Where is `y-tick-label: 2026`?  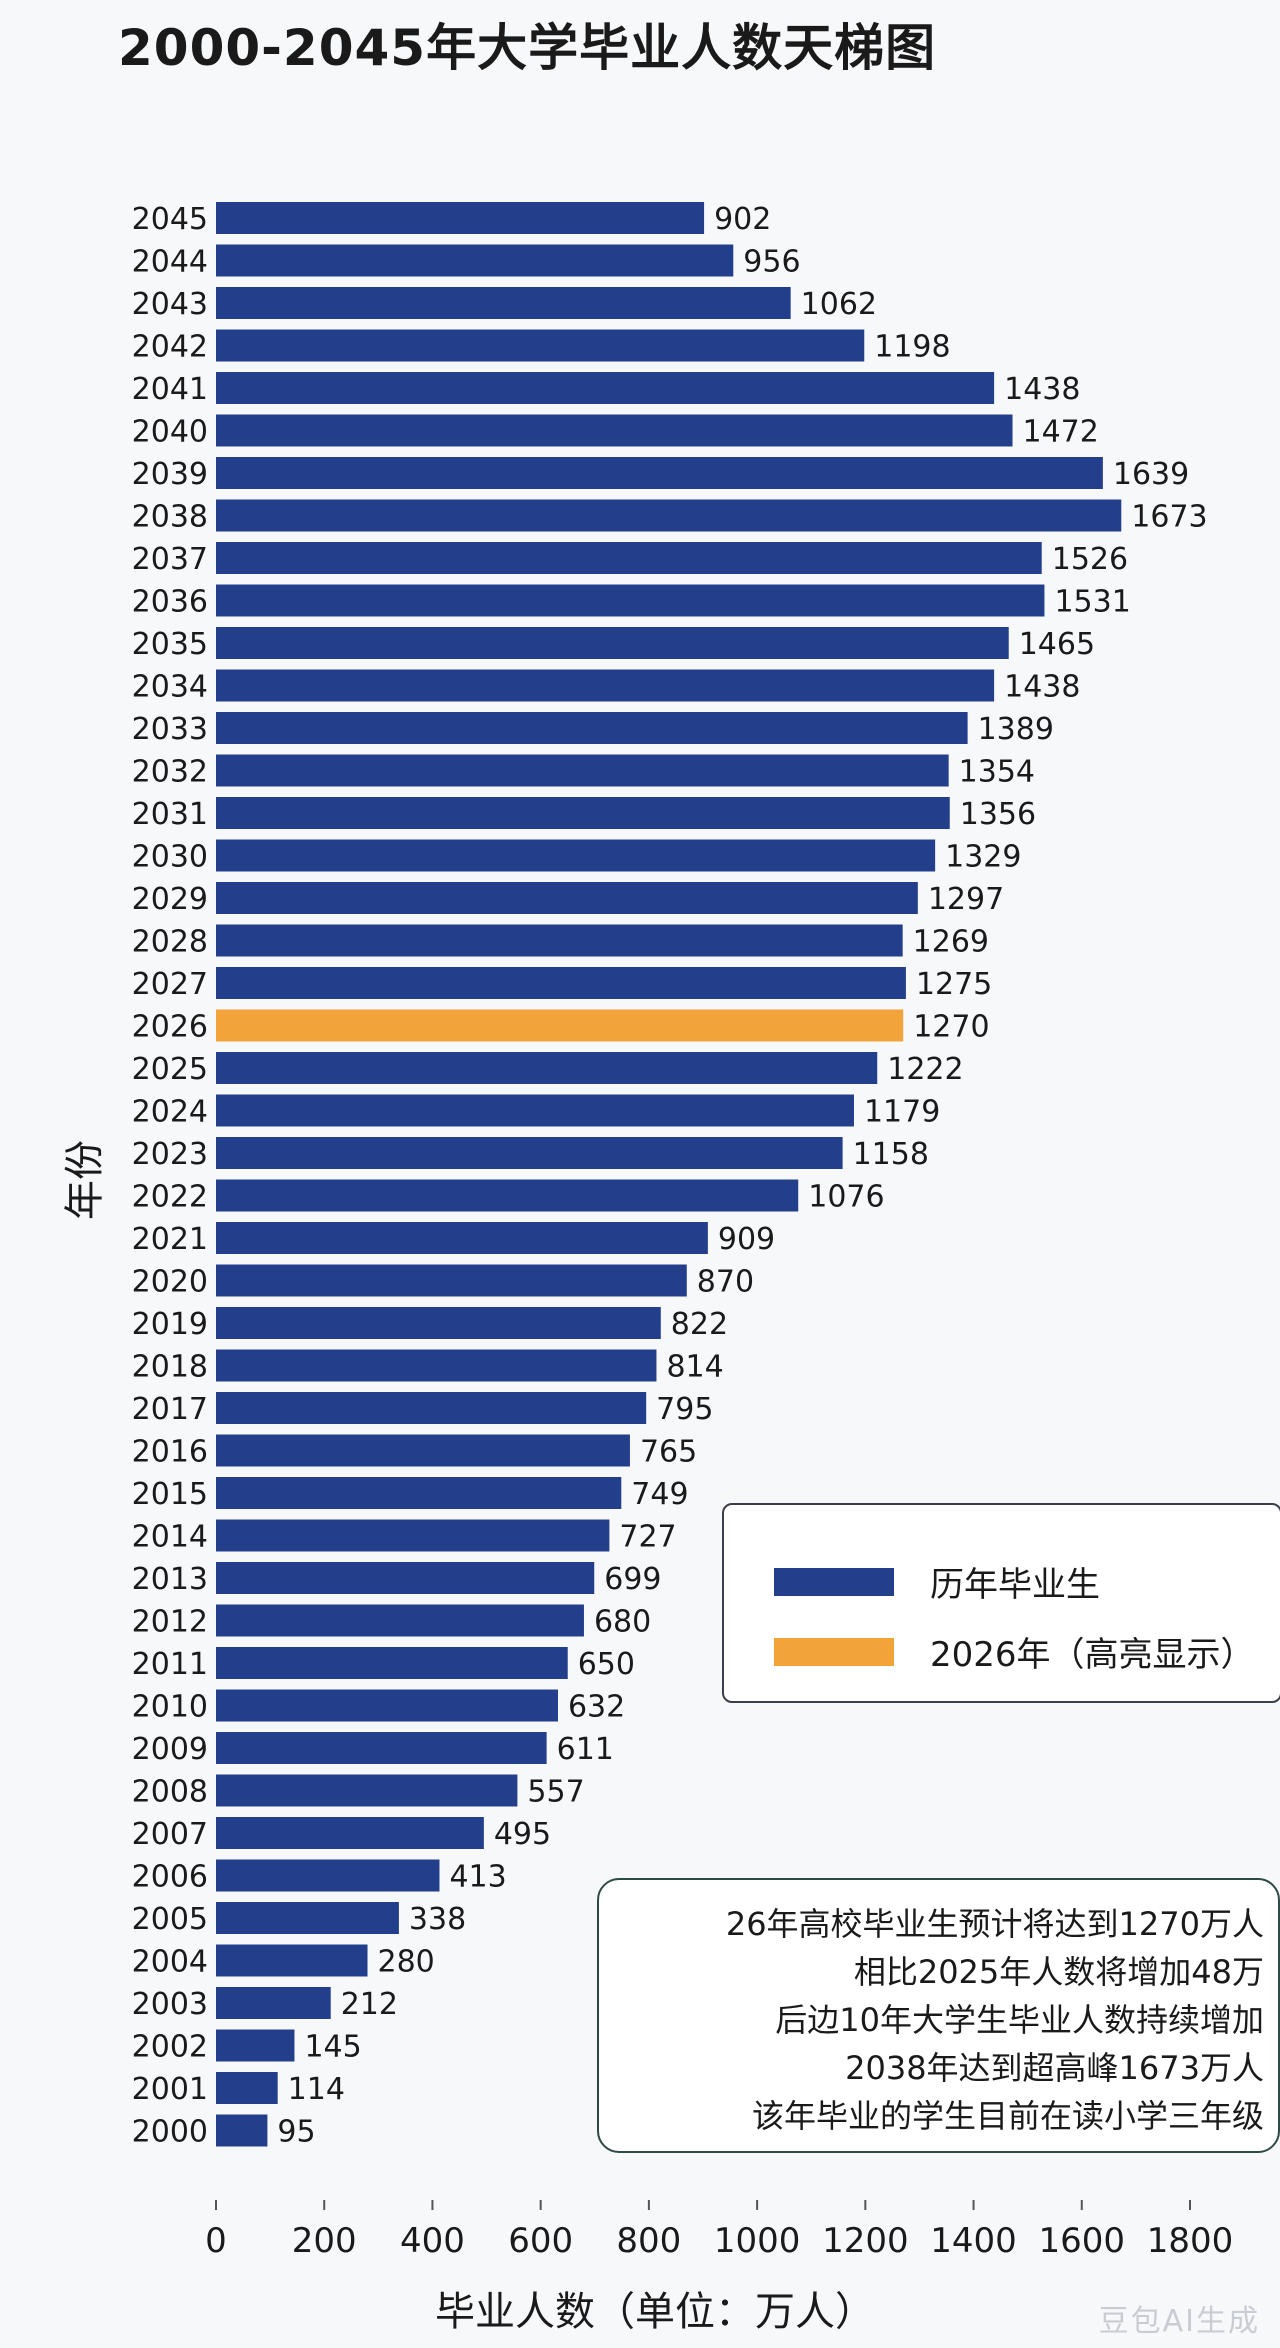 y-tick-label: 2026 is located at coordinates (170, 1027).